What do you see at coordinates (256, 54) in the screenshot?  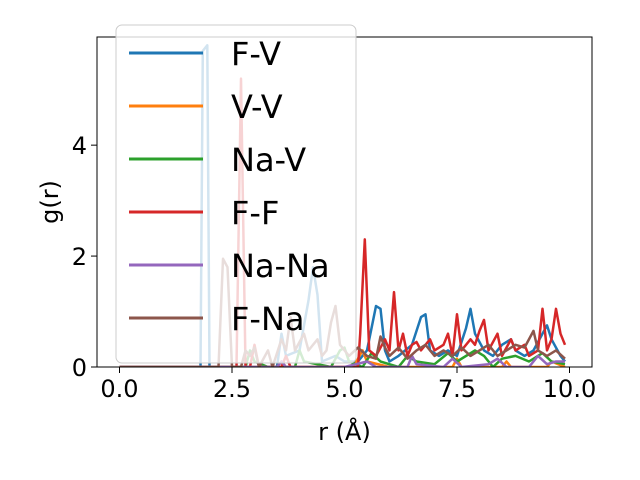 I see `legend-label: F-V` at bounding box center [256, 54].